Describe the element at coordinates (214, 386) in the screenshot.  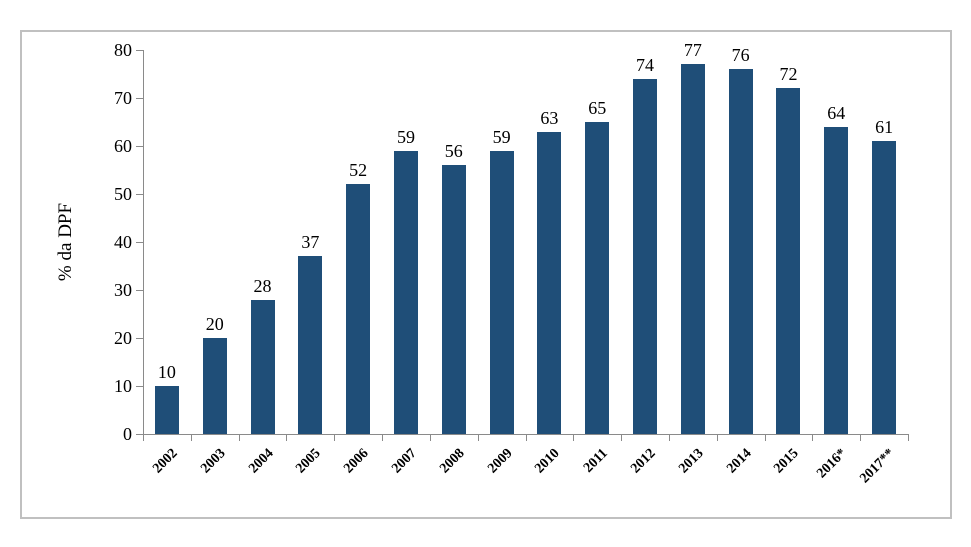
I see `bar-2003` at that location.